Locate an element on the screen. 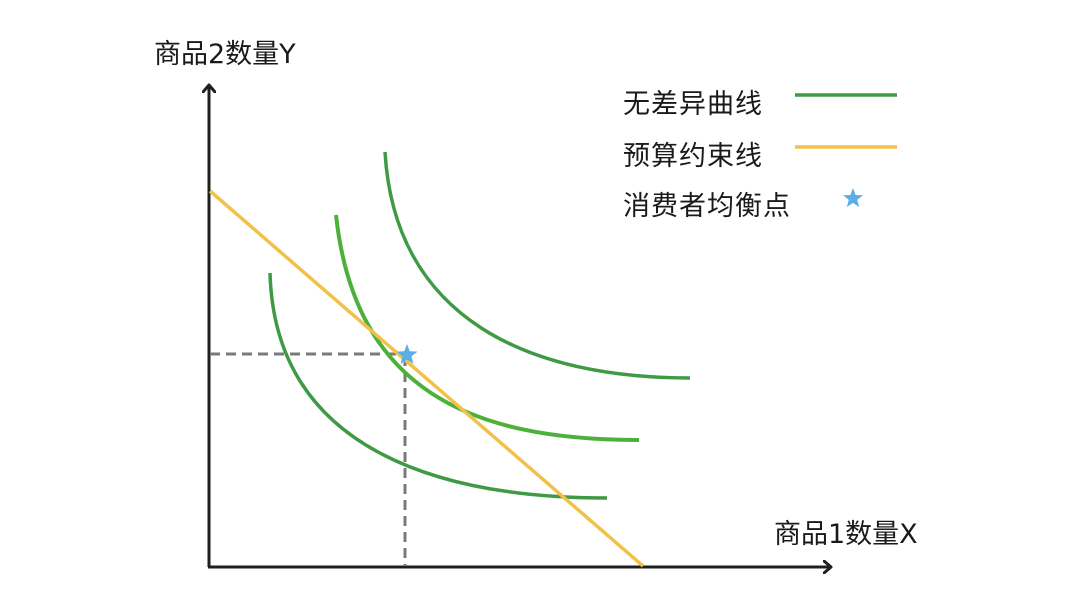  legend-label-indifference-curve: 无差异曲线 is located at coordinates (693, 104).